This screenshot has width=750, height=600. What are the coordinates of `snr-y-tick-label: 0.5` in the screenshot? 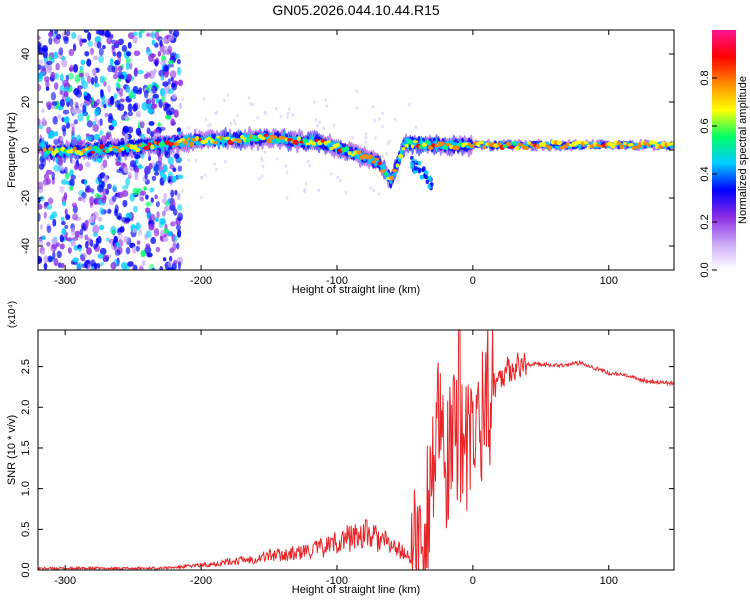 It's located at (26, 529).